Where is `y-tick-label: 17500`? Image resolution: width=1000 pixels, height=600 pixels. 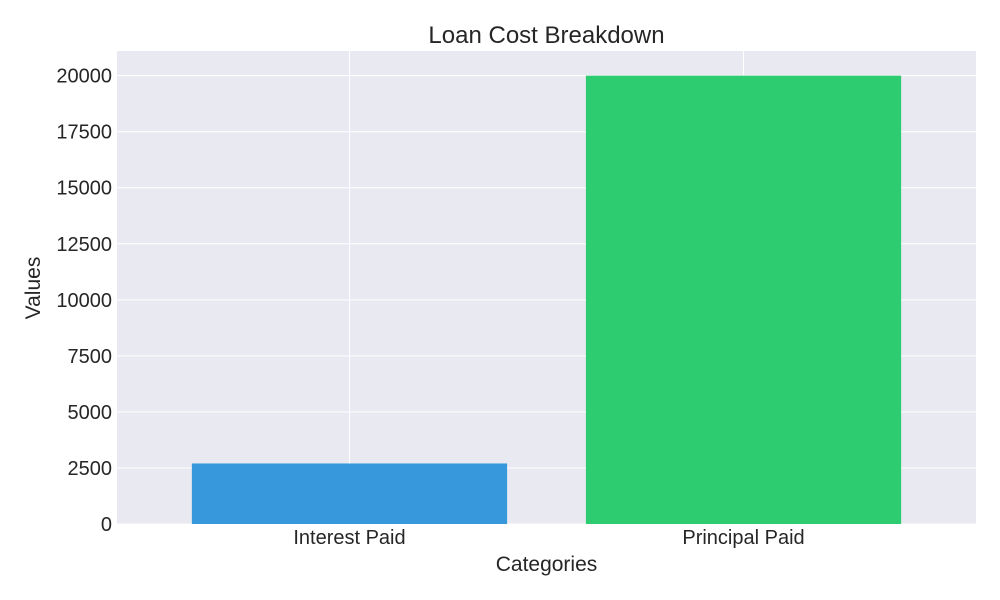 y-tick-label: 17500 is located at coordinates (84, 133).